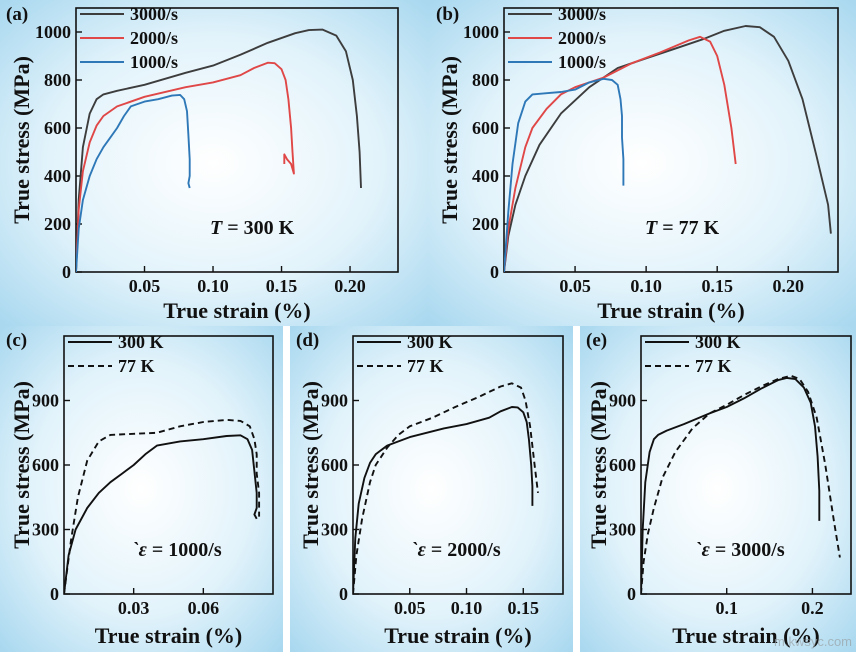 Image resolution: width=856 pixels, height=652 pixels. Describe the element at coordinates (582, 14) in the screenshot. I see `legend-label: 3000/s` at that location.